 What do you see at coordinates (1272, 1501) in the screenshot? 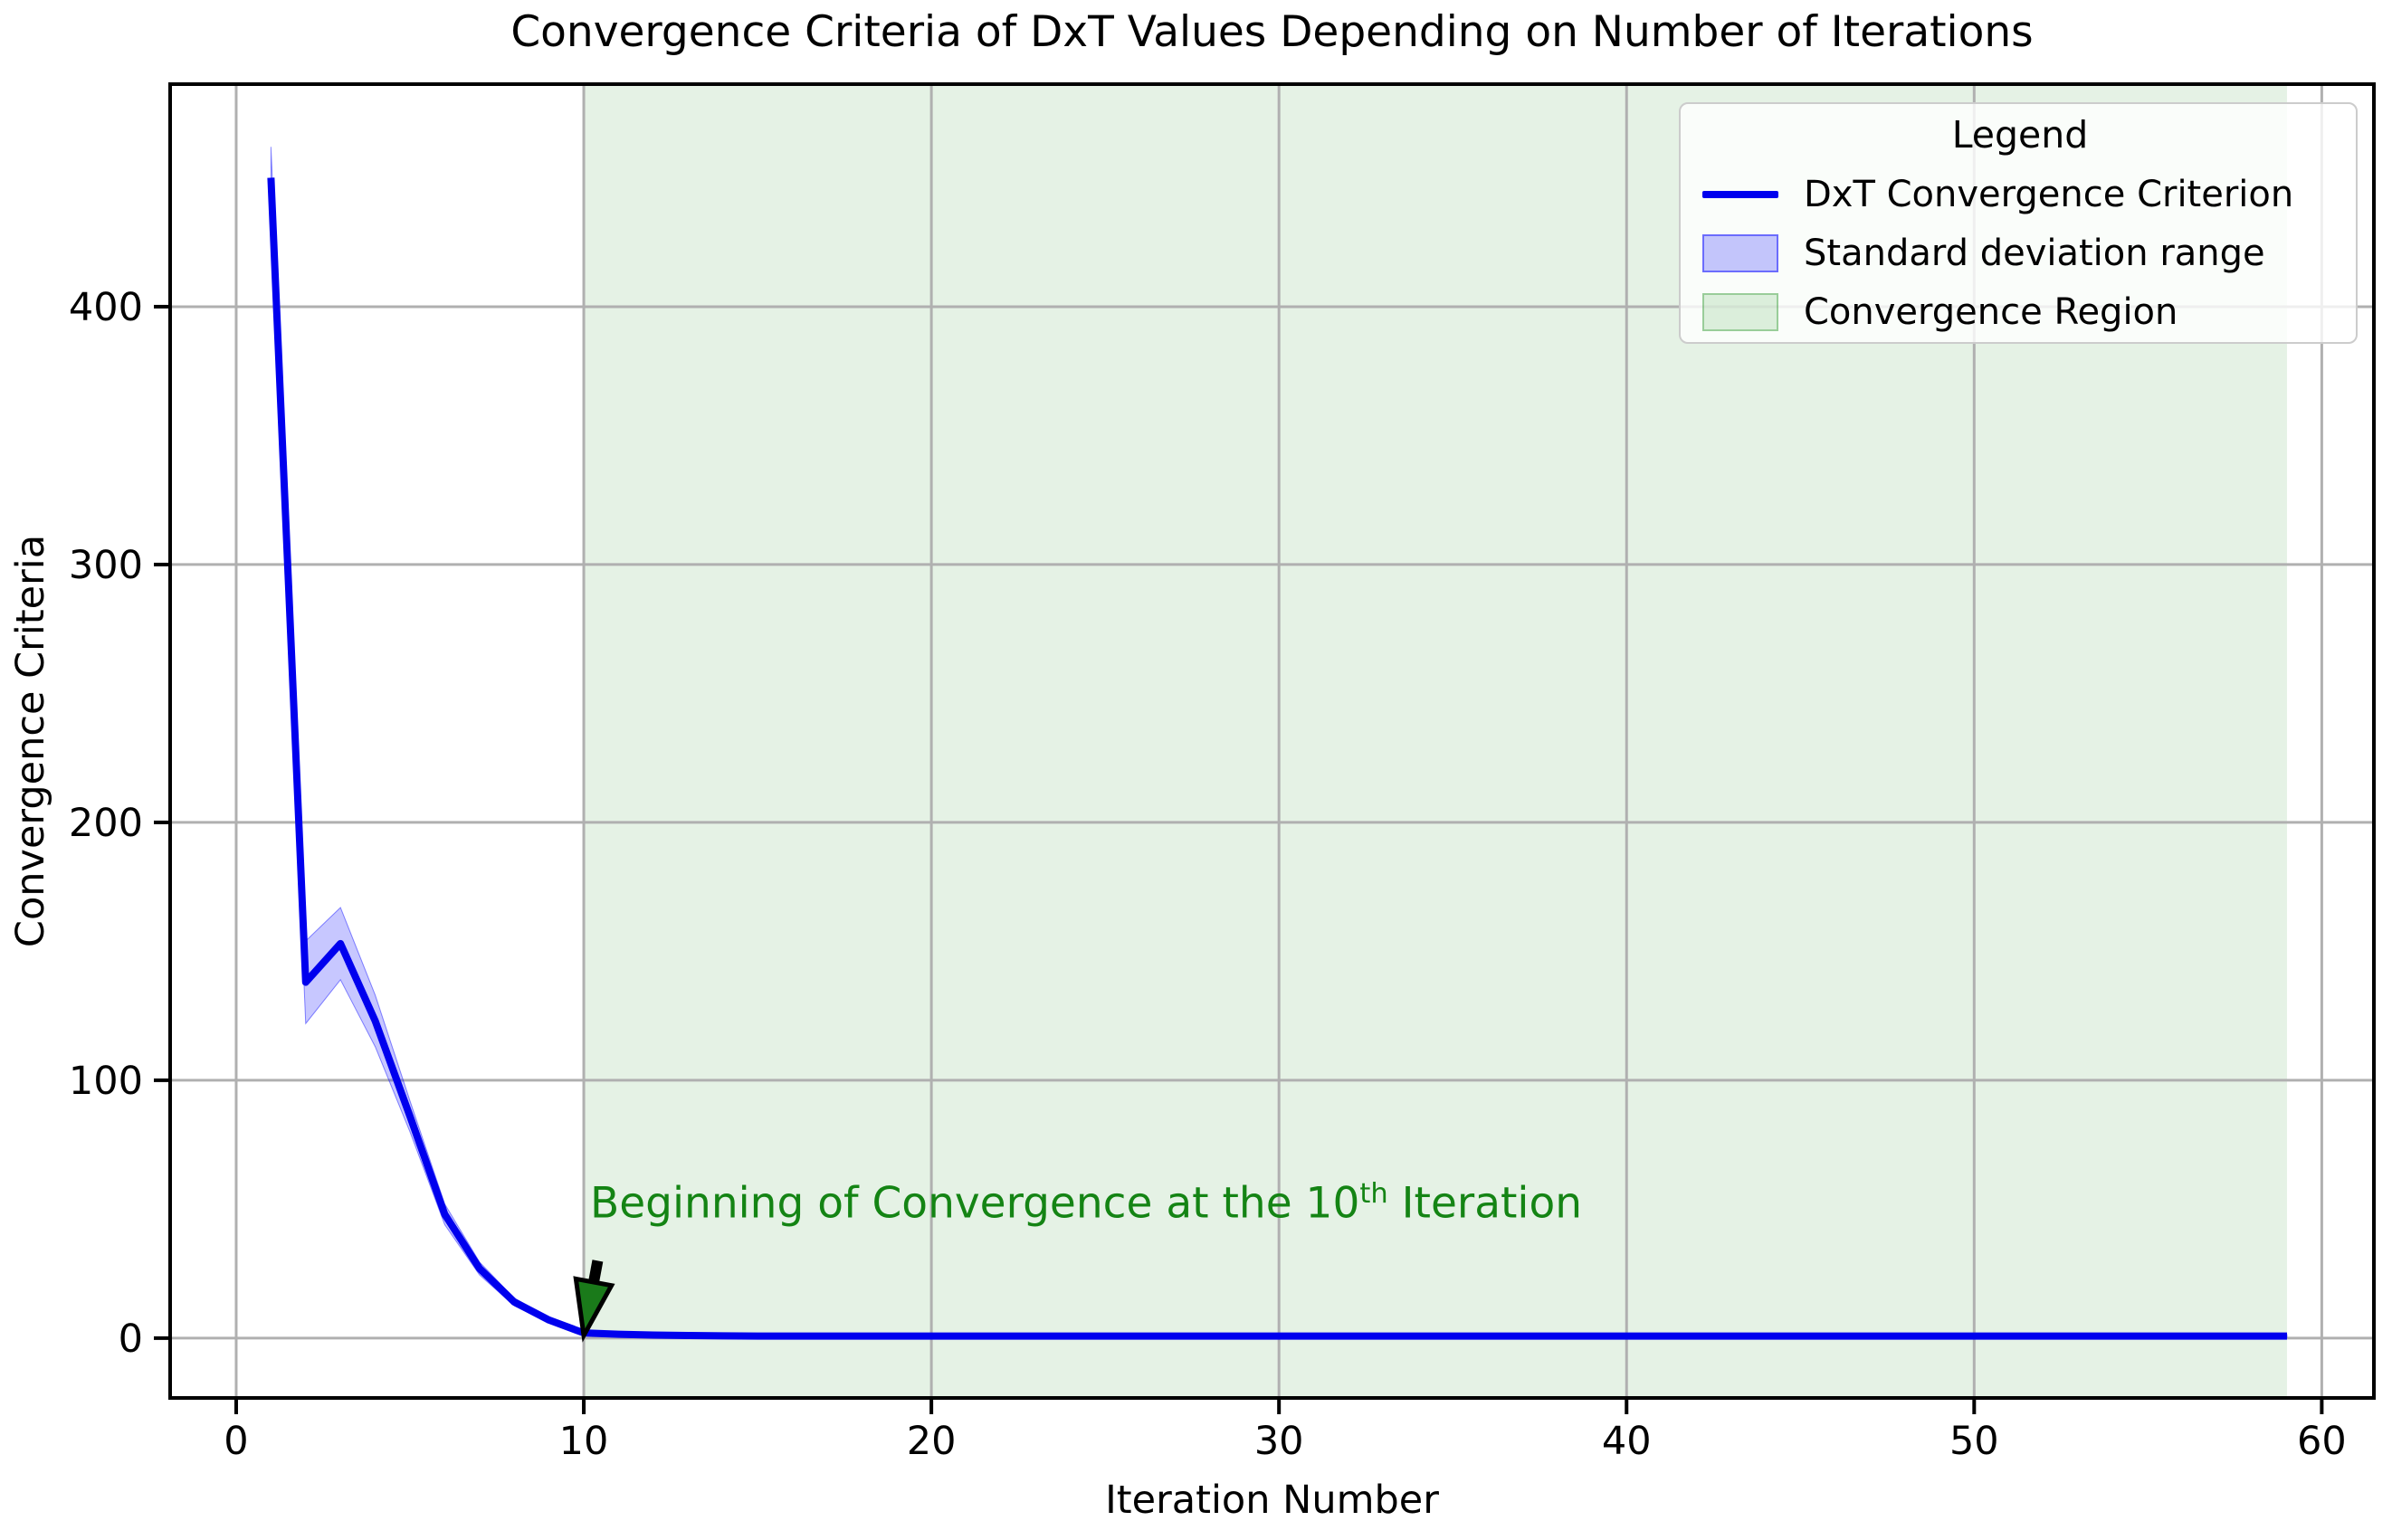
I see `x-axis-label: Iteration Number` at bounding box center [1272, 1501].